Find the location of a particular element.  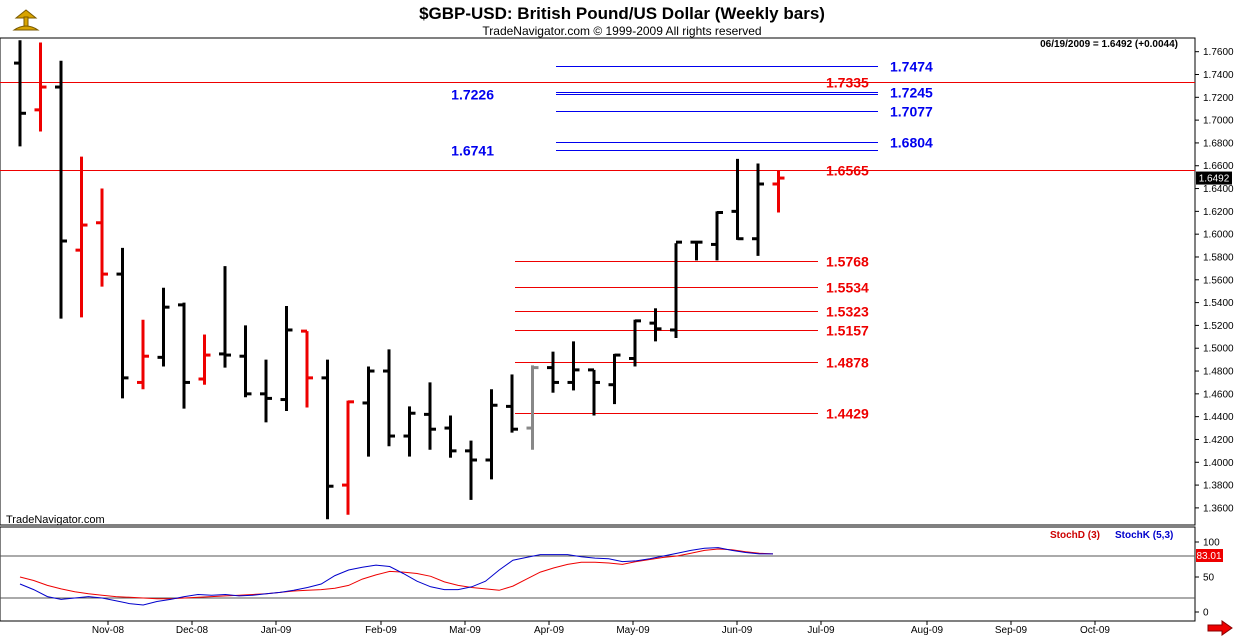

x-tick-label: Jan-09 is located at coordinates (276, 630).